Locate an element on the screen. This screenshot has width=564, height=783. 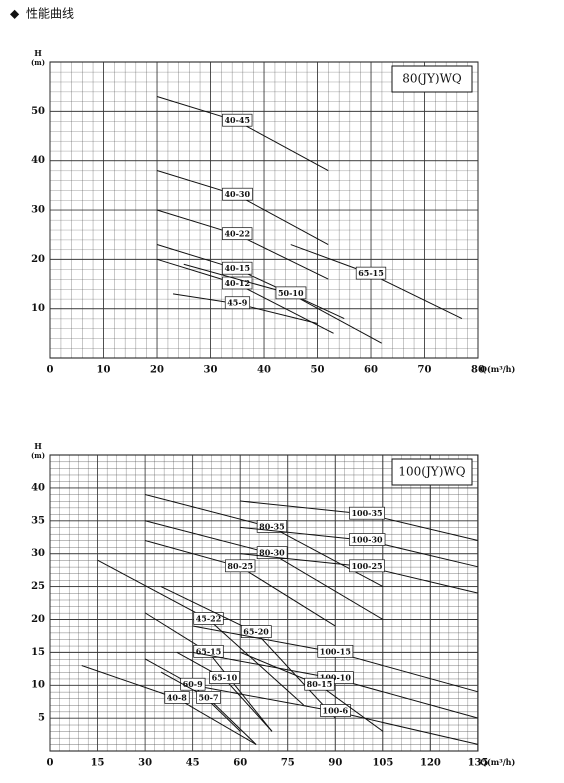
series-label: 80-30 is located at coordinates (272, 553).